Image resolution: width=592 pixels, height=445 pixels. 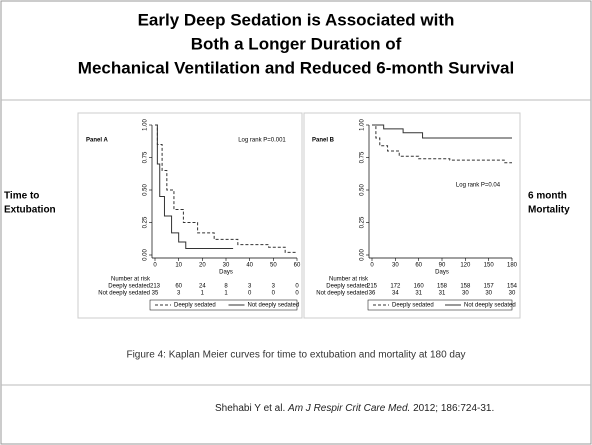 What do you see at coordinates (296, 19) in the screenshot?
I see `title-line: Early Deep Sedation is Associated with` at bounding box center [296, 19].